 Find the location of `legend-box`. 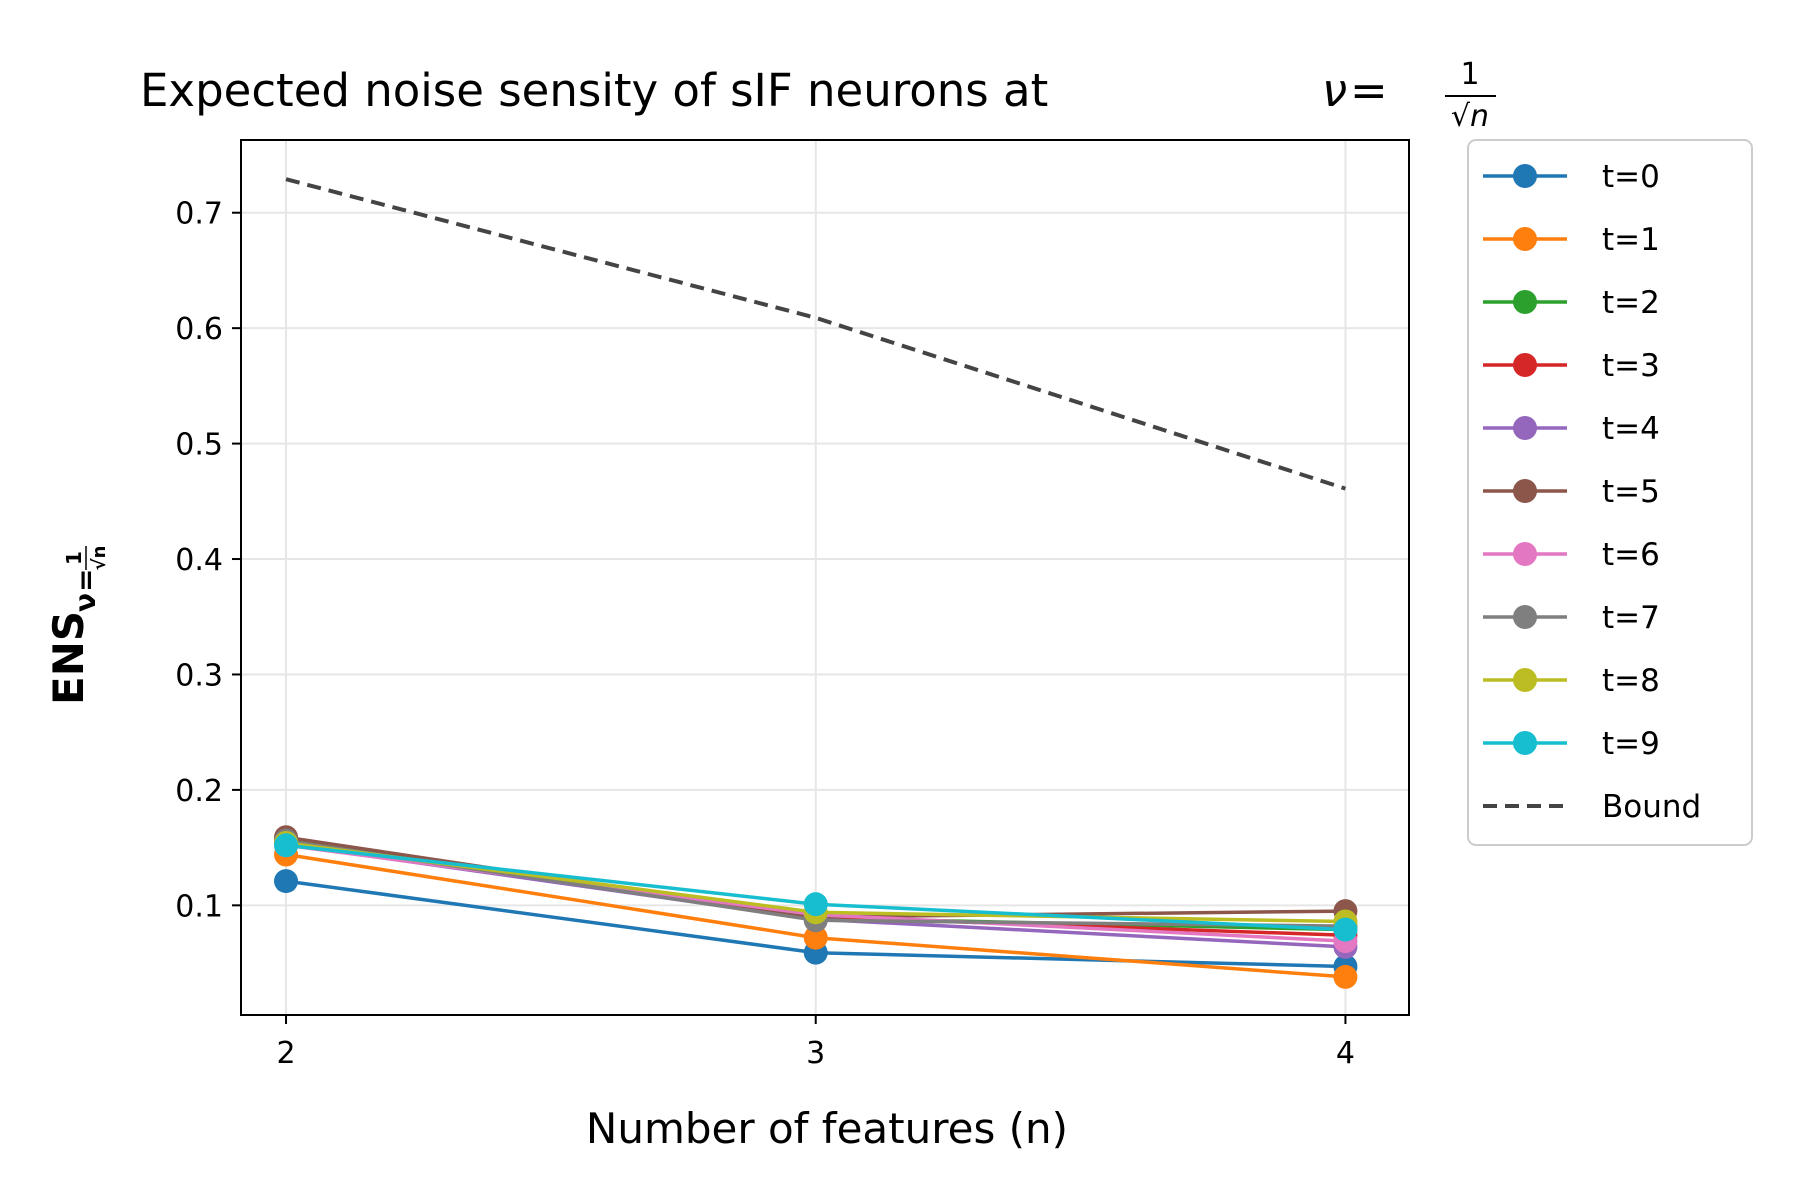

legend-box is located at coordinates (1610, 492).